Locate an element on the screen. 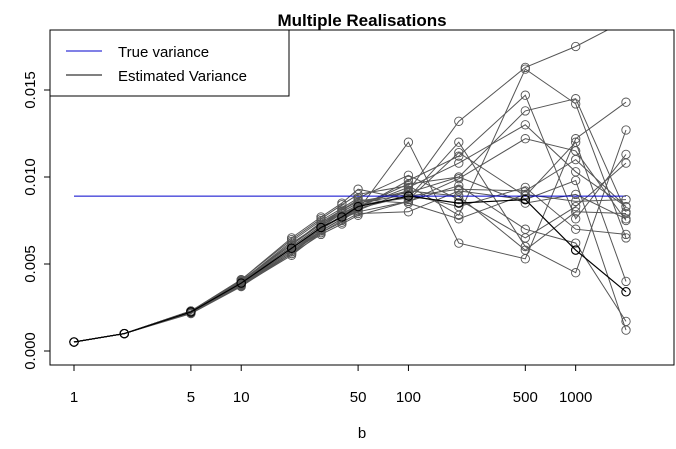  y-tick-label: 0.005 is located at coordinates (30, 264).